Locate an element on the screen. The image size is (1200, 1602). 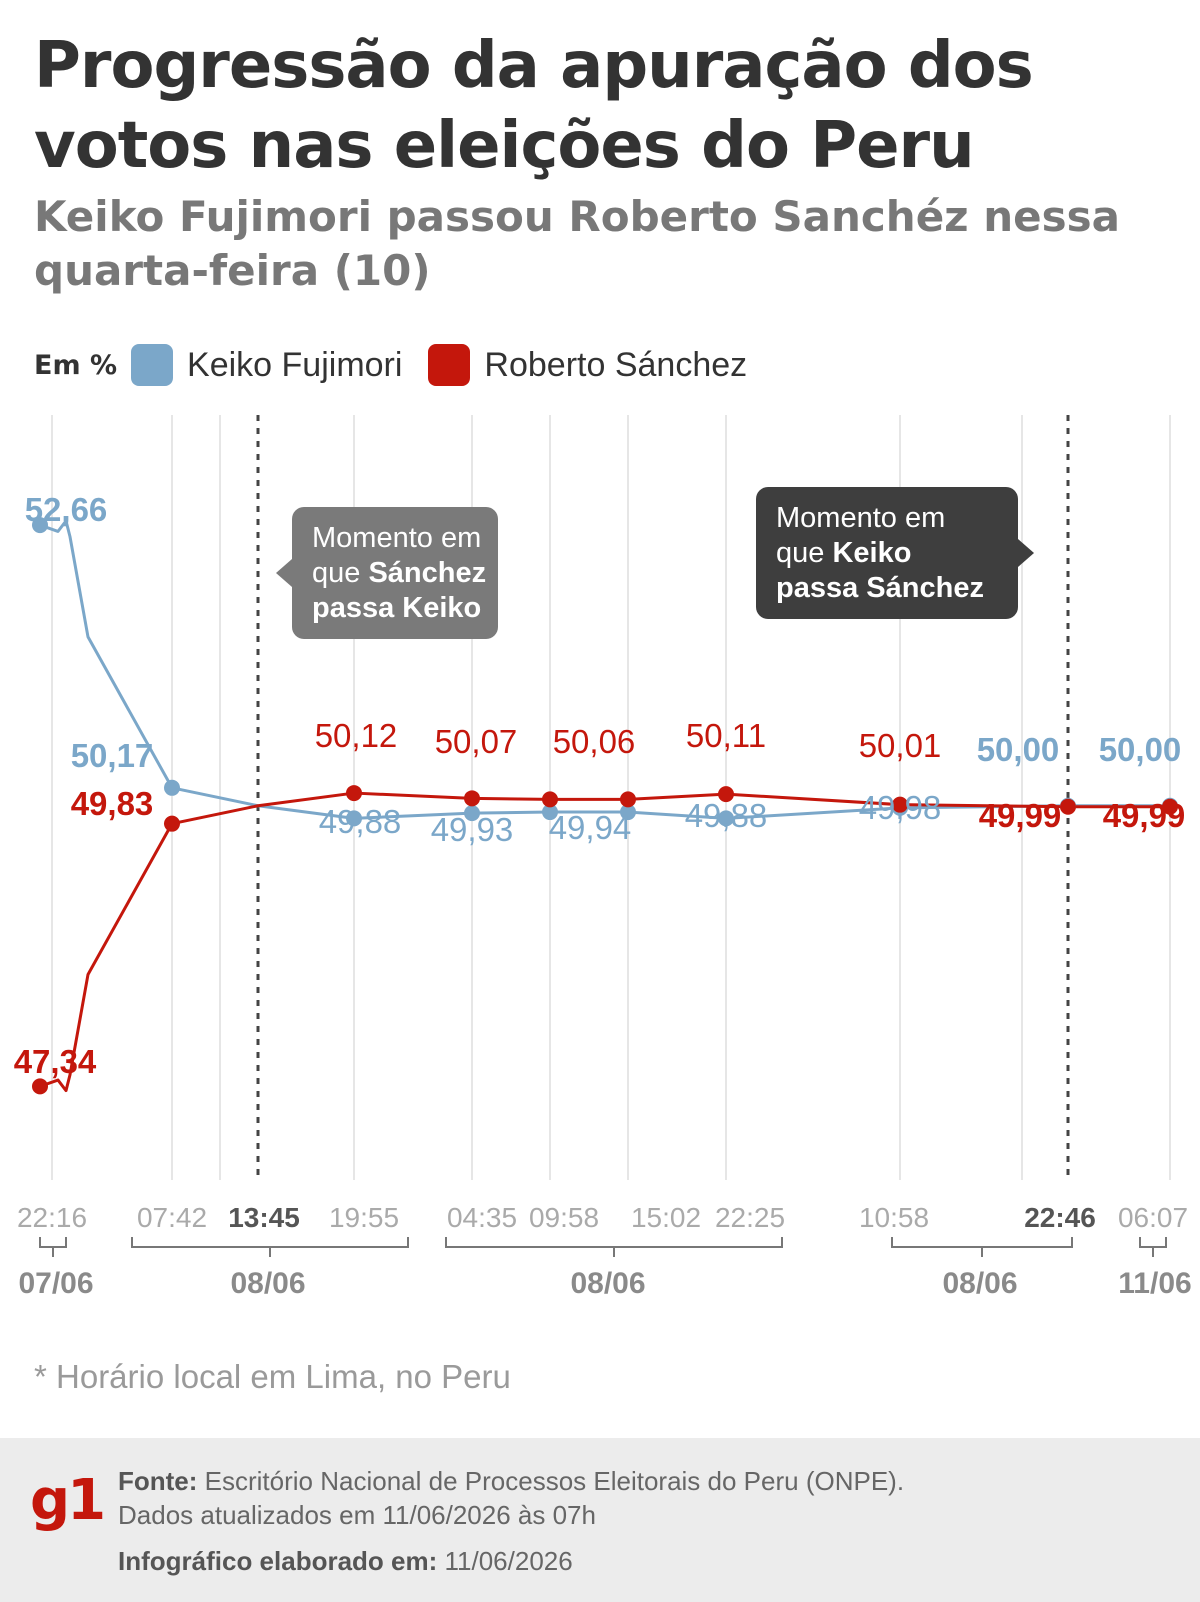
made-value: 11/06/2026 is located at coordinates (508, 1561).